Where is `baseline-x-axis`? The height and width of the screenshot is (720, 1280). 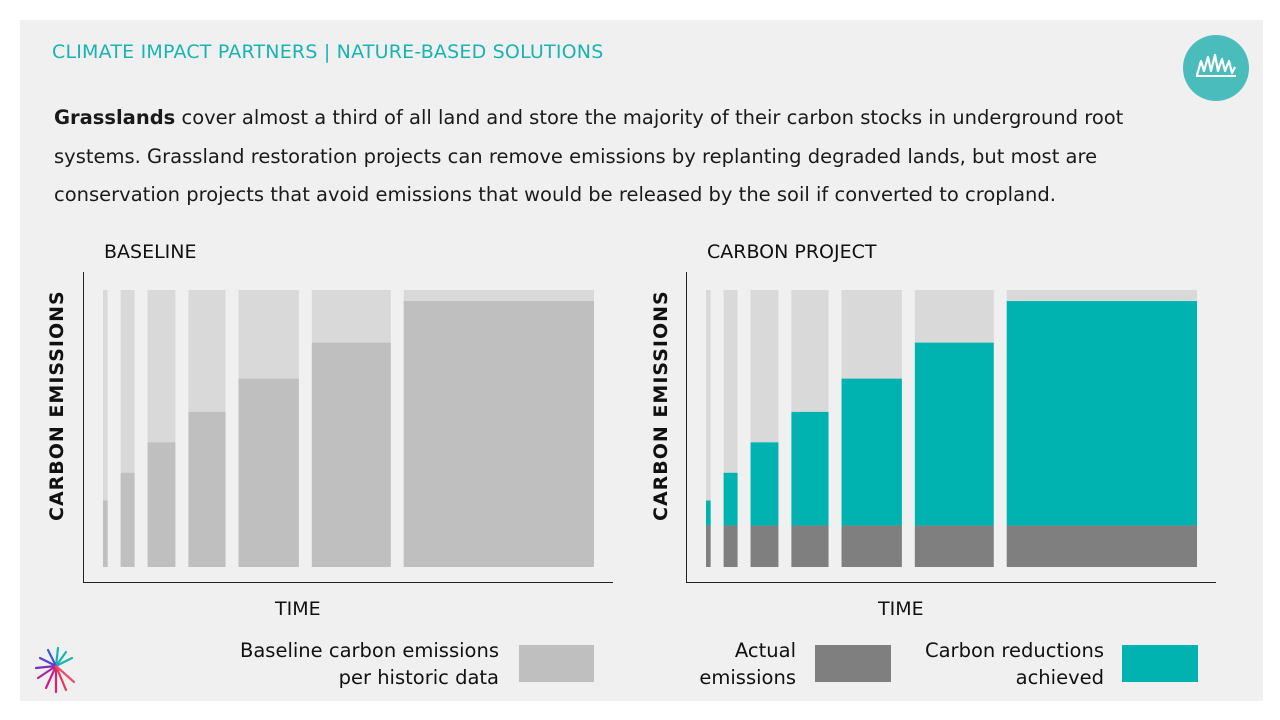 baseline-x-axis is located at coordinates (348, 582).